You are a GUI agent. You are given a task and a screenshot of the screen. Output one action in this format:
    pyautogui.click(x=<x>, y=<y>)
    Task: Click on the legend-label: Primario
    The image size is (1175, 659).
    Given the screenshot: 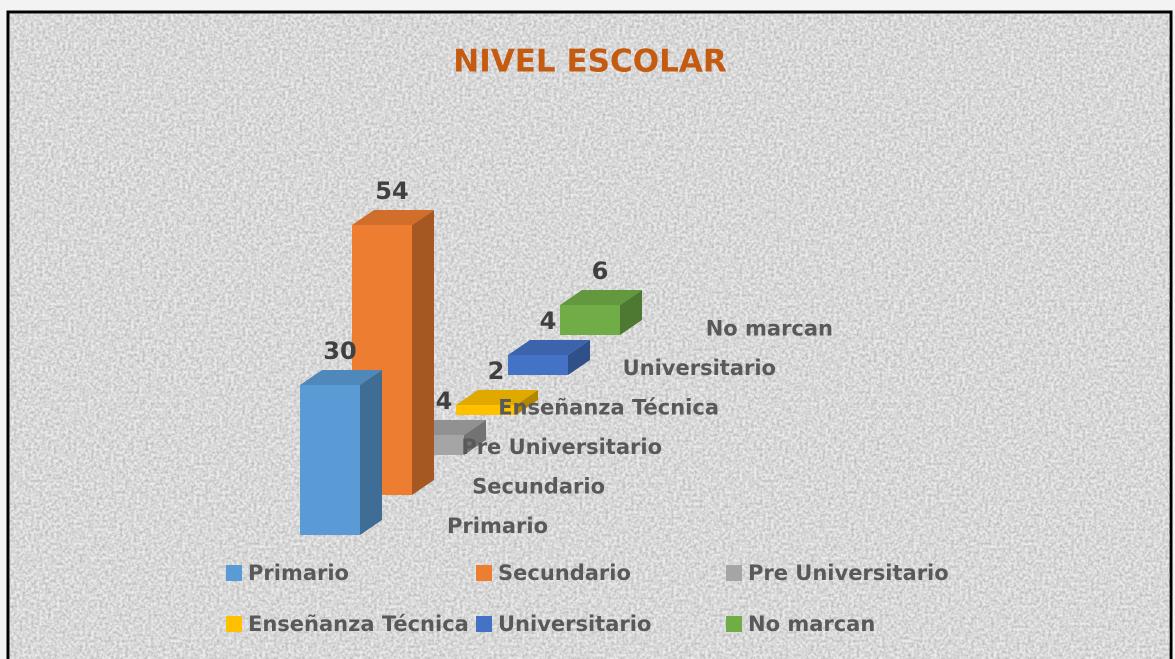 What is the action you would take?
    pyautogui.click(x=298, y=573)
    